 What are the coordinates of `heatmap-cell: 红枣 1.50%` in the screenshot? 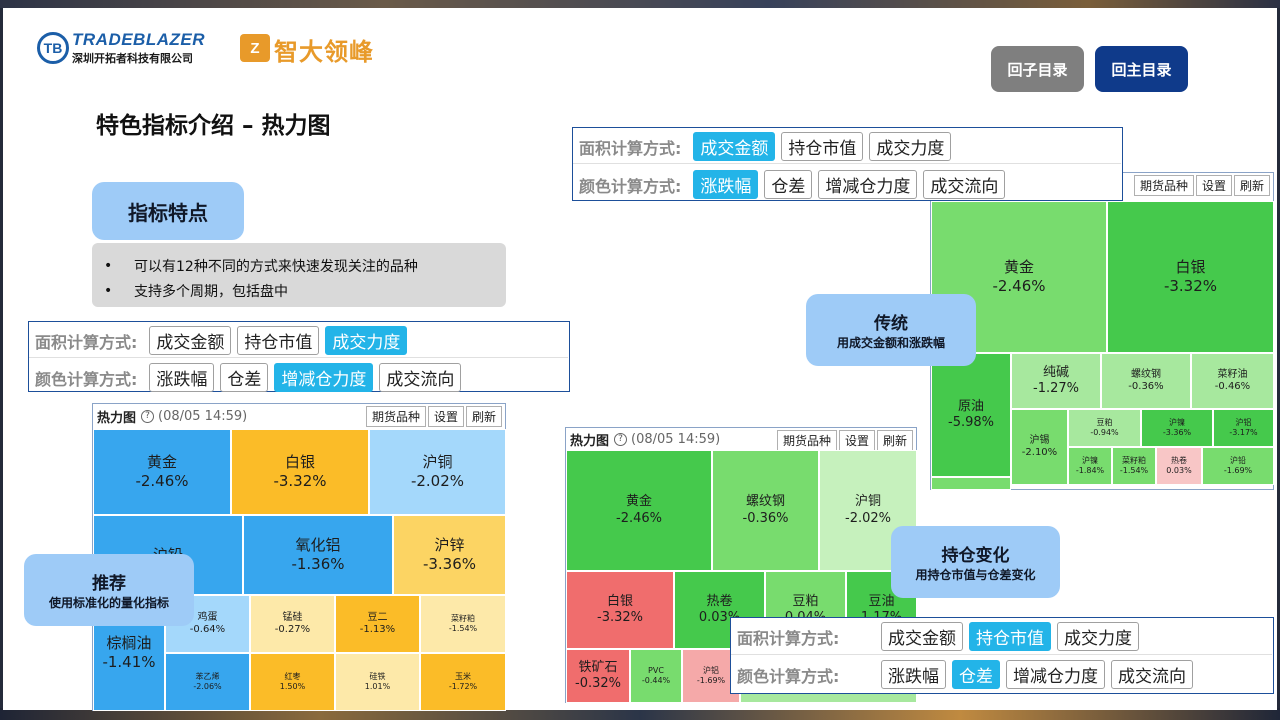 It's located at (292, 682).